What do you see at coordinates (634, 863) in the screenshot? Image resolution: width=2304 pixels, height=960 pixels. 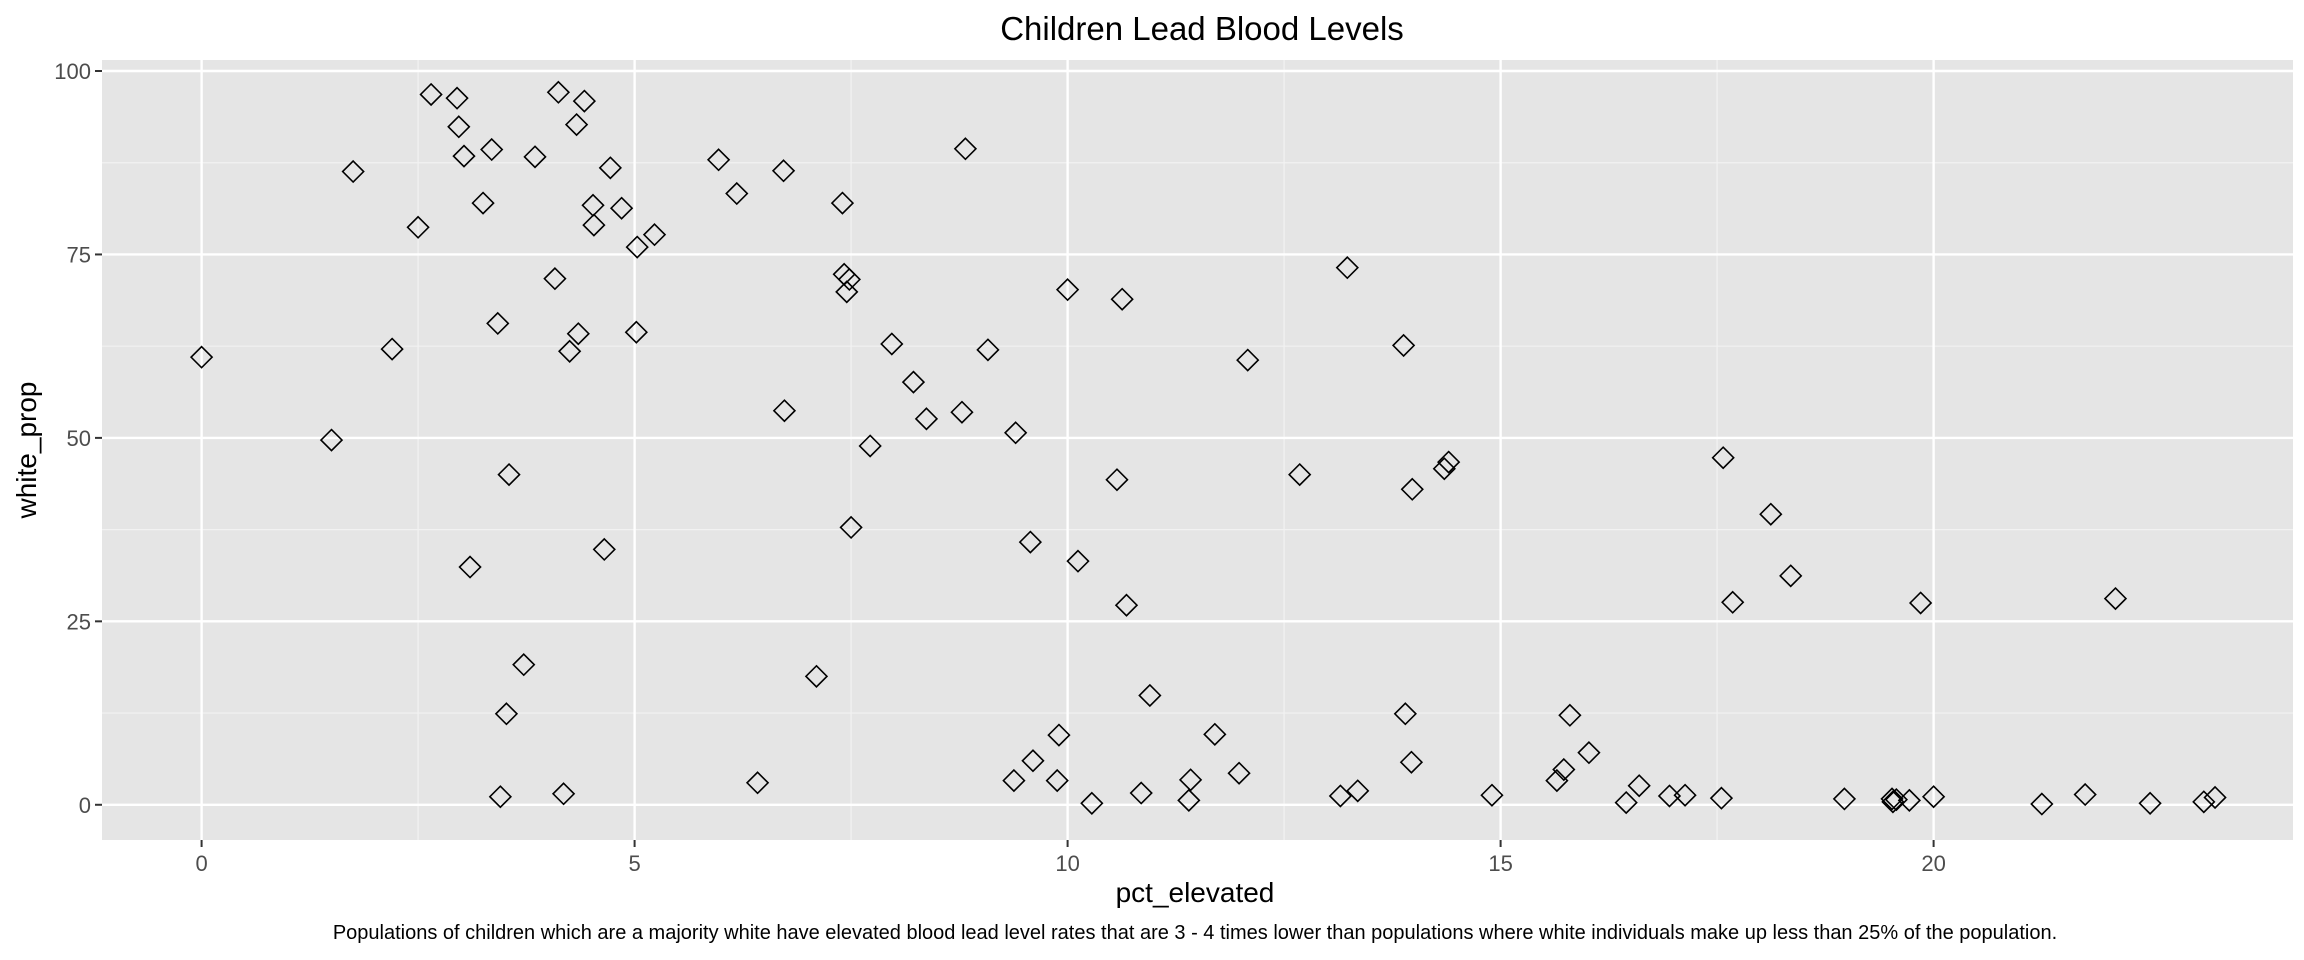 I see `x-tick-label: 5` at bounding box center [634, 863].